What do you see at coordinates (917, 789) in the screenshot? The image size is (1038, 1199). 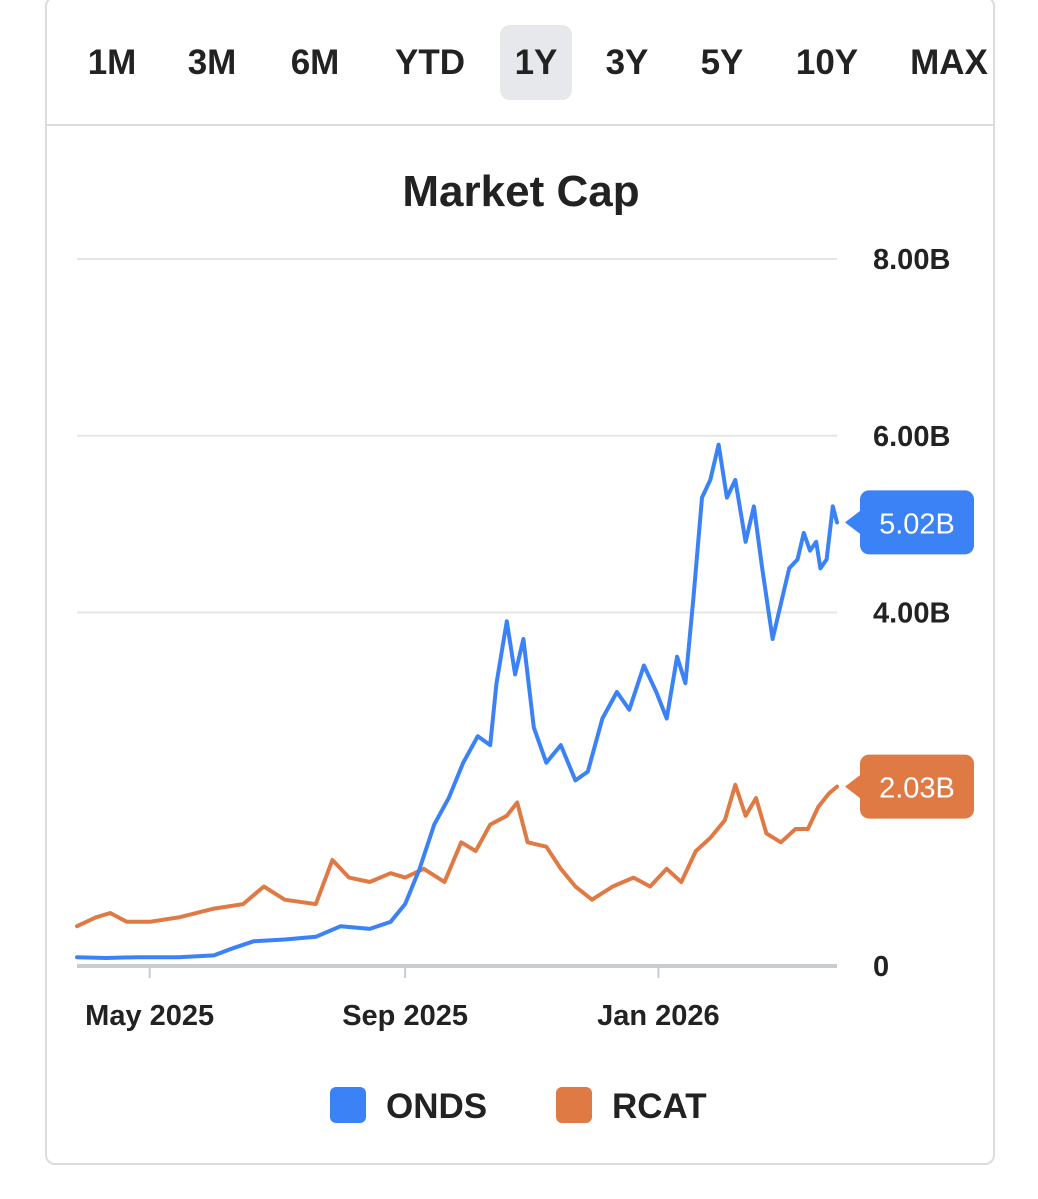 I see `tag-value: 2.03B` at bounding box center [917, 789].